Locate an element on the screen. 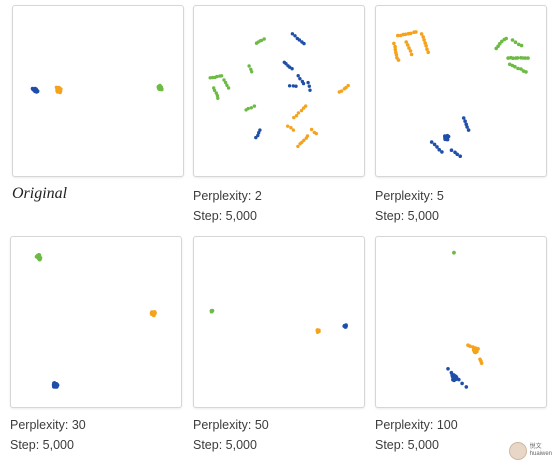 Image resolution: width=560 pixels, height=466 pixels. caption-perplexity-50: Perplexity: 50 Step: 5,000 is located at coordinates (231, 435).